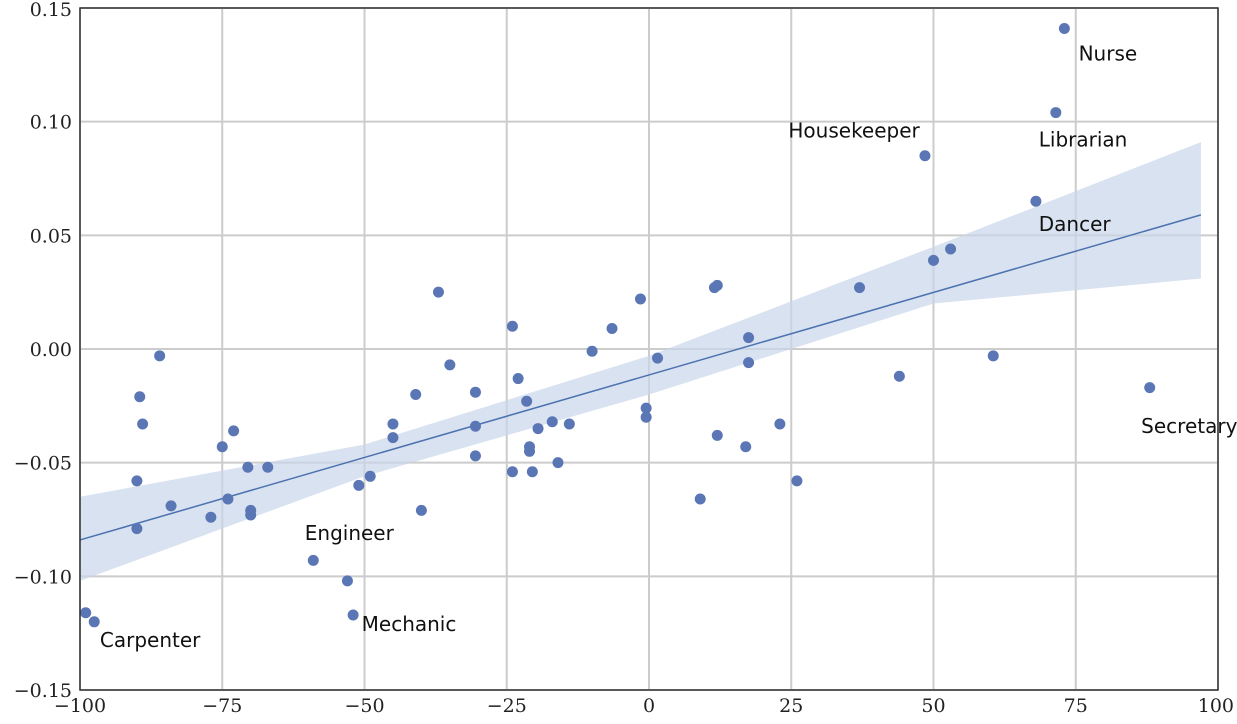 Image resolution: width=1237 pixels, height=724 pixels. Describe the element at coordinates (51, 236) in the screenshot. I see `y-tick-label: 0.05` at that location.